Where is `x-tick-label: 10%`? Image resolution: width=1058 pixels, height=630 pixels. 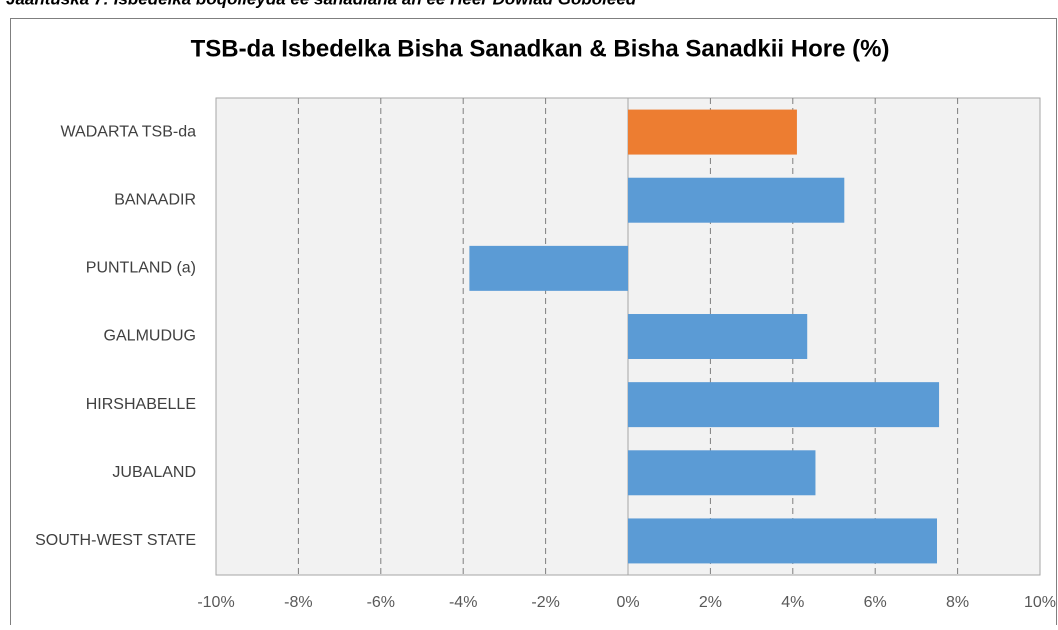
x-tick-label: 10% is located at coordinates (1040, 602).